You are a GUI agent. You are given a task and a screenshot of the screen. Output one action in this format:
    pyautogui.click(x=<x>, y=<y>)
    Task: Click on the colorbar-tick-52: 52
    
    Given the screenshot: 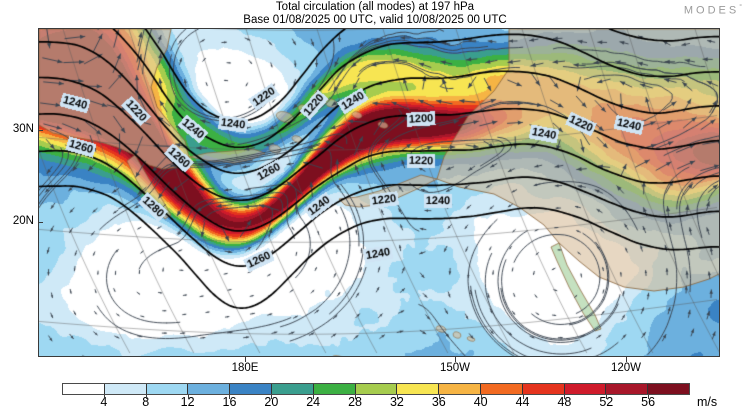 What is the action you would take?
    pyautogui.click(x=606, y=402)
    